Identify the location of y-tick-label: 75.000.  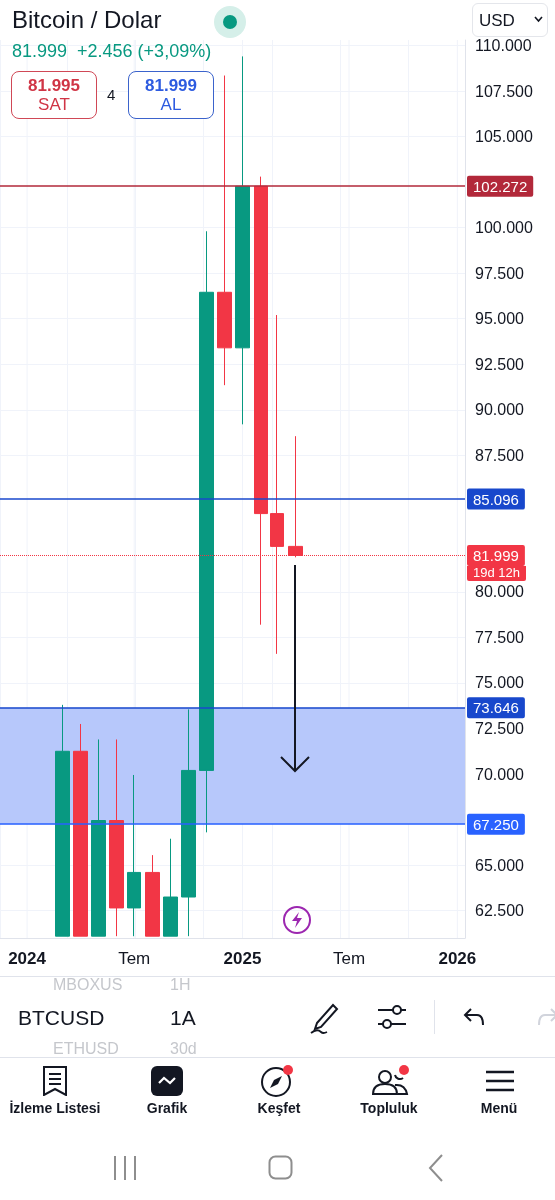
(500, 683).